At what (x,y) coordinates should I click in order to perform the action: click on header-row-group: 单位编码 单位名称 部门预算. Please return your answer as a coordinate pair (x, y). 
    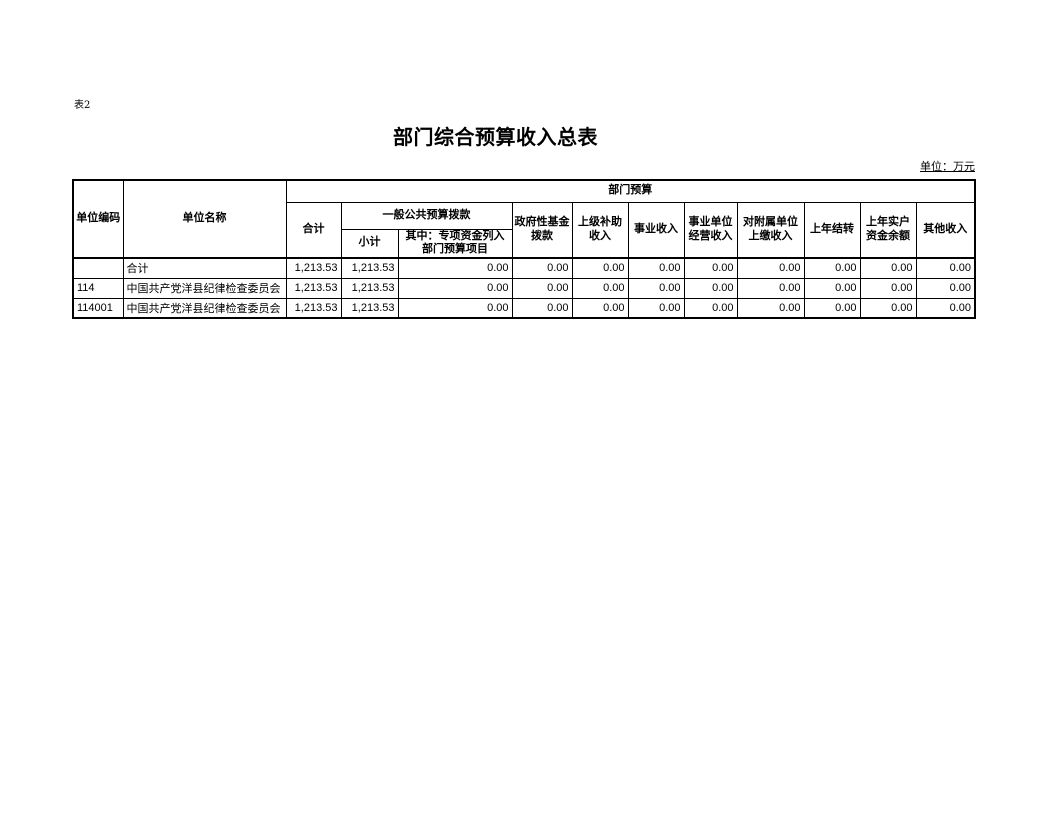
    Looking at the image, I should click on (524, 219).